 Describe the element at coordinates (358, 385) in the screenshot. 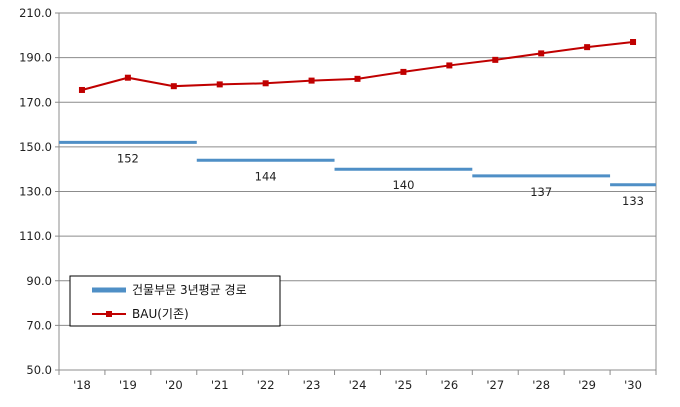

I see `x-tick-label: '24` at that location.